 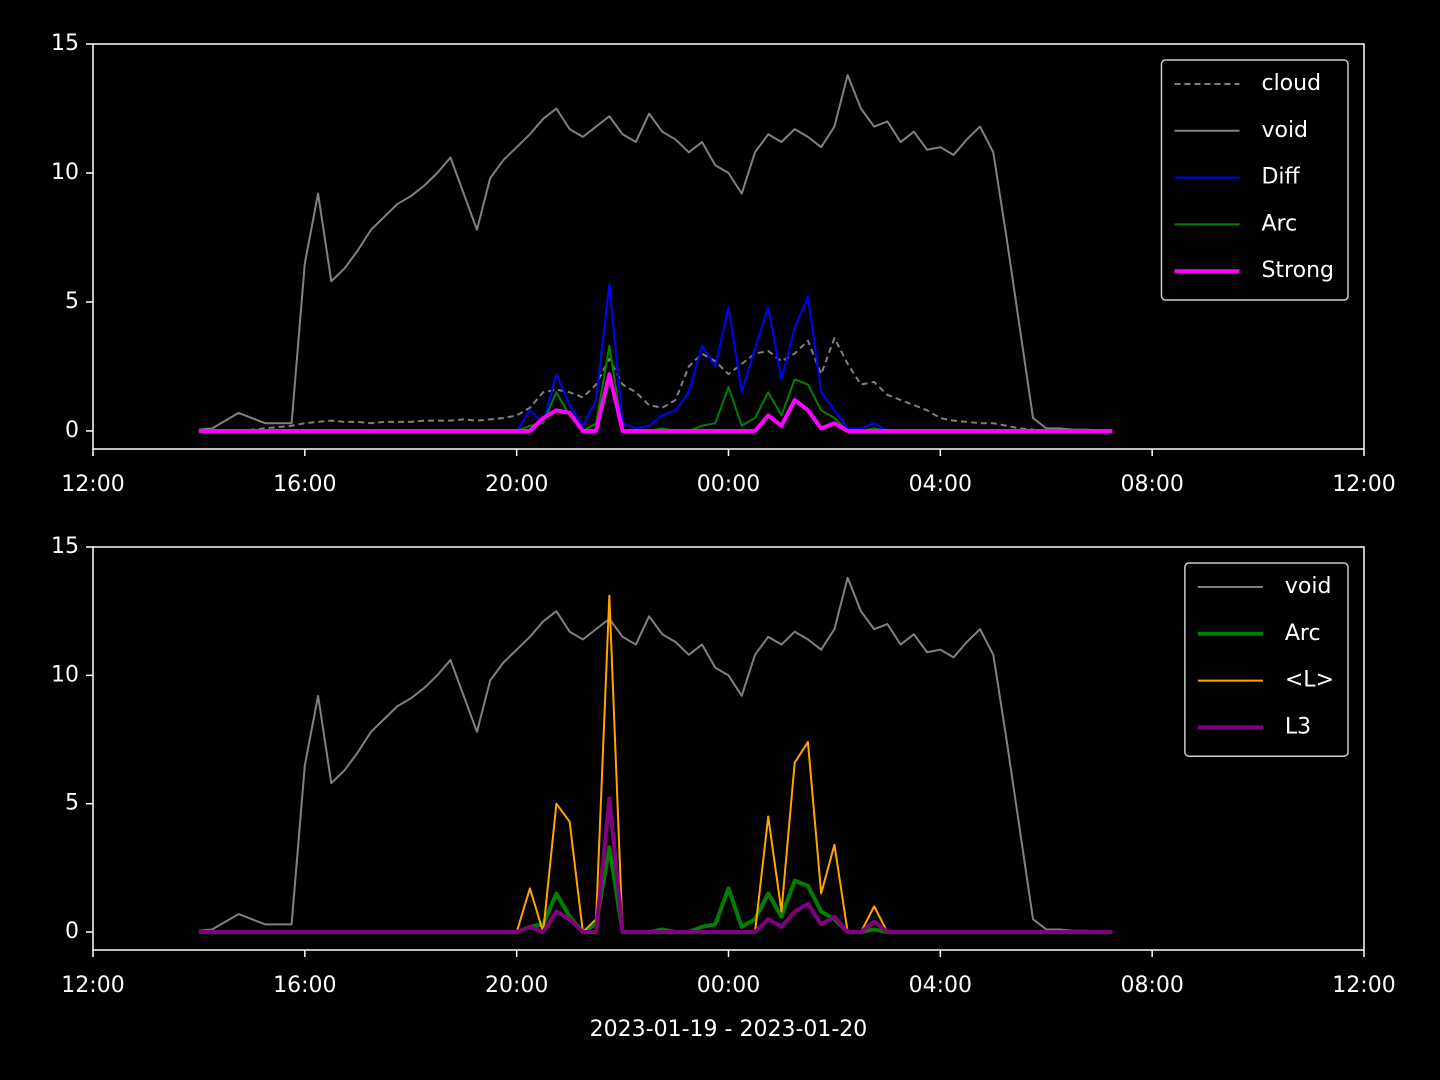 I want to click on legend: void Arc <L> L3, so click(x=1266, y=659).